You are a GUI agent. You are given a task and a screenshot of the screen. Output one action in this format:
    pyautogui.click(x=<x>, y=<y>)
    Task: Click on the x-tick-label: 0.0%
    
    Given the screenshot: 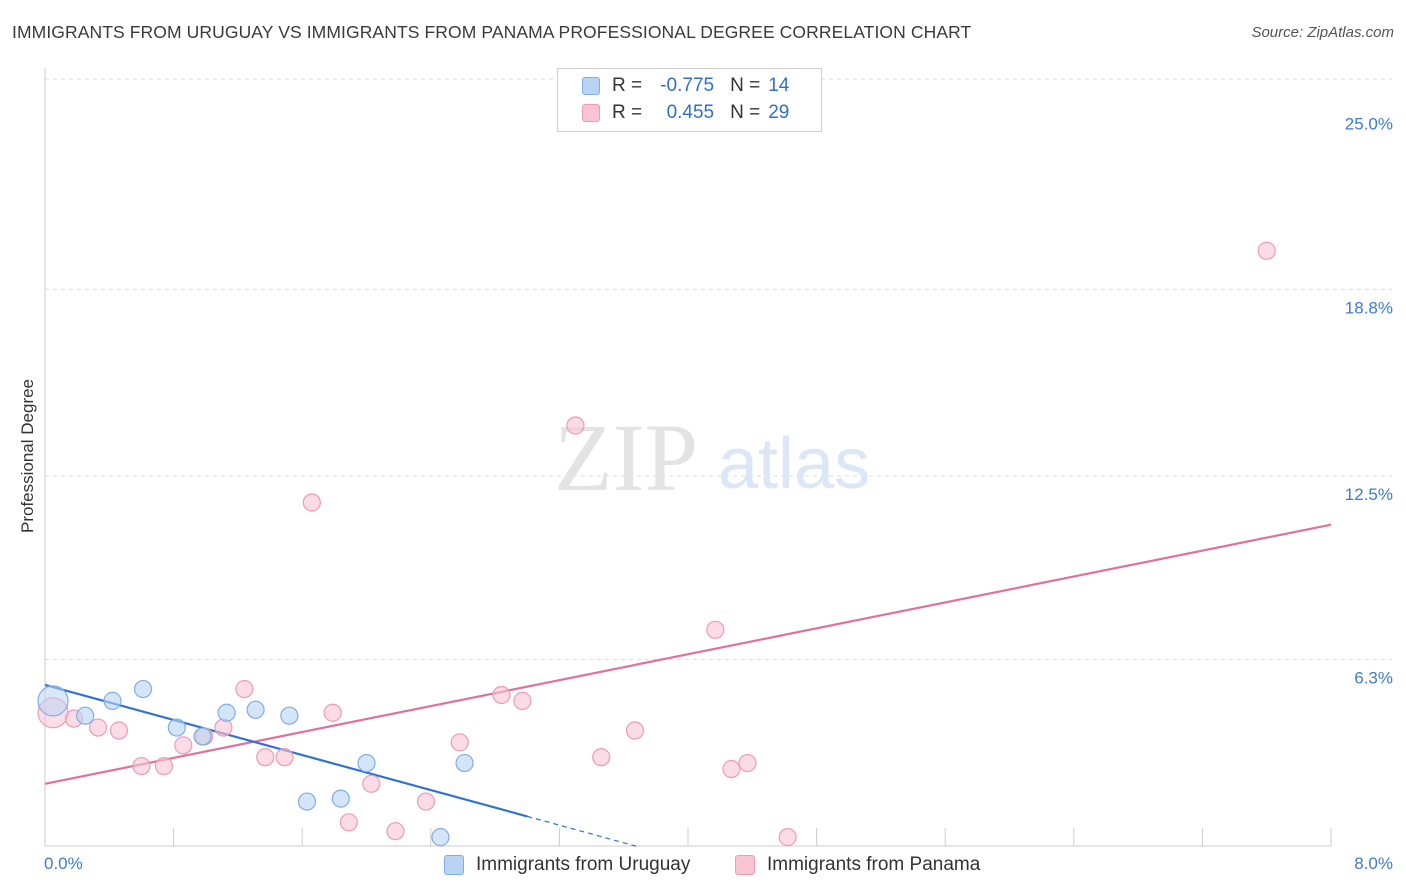 What is the action you would take?
    pyautogui.click(x=63, y=863)
    